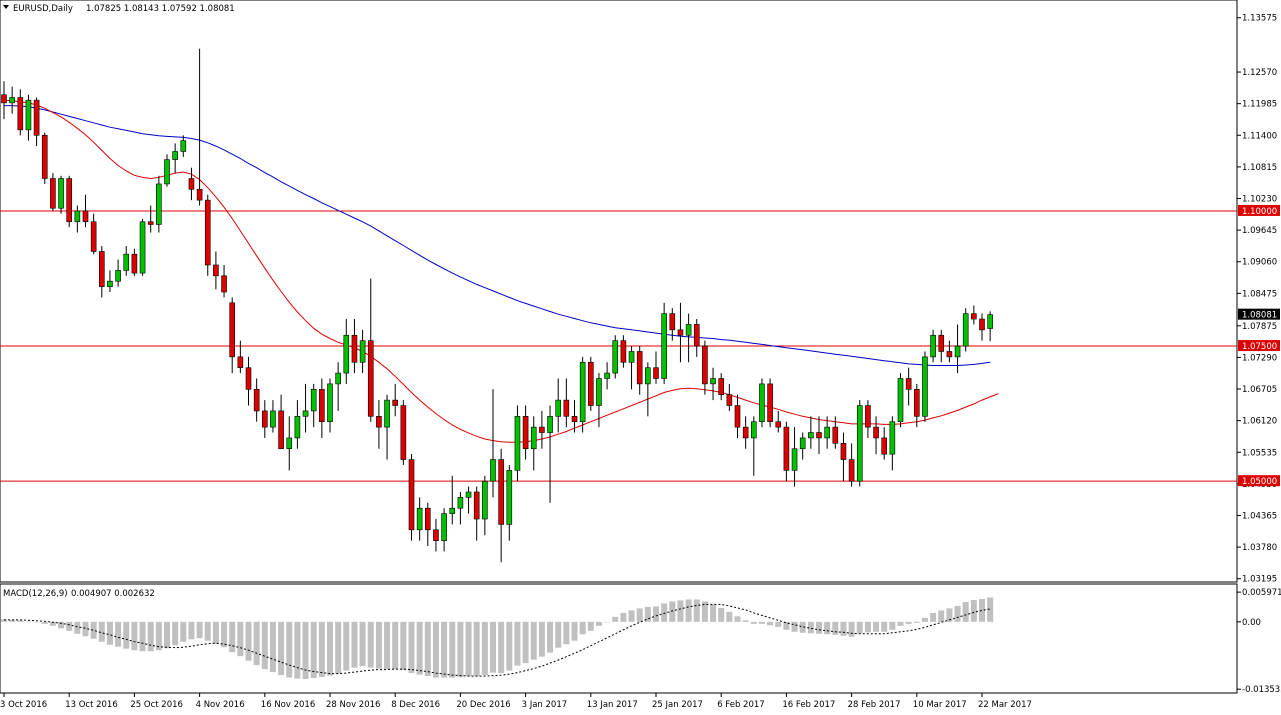 The height and width of the screenshot is (715, 1281). I want to click on macd-histogram, so click(497, 638).